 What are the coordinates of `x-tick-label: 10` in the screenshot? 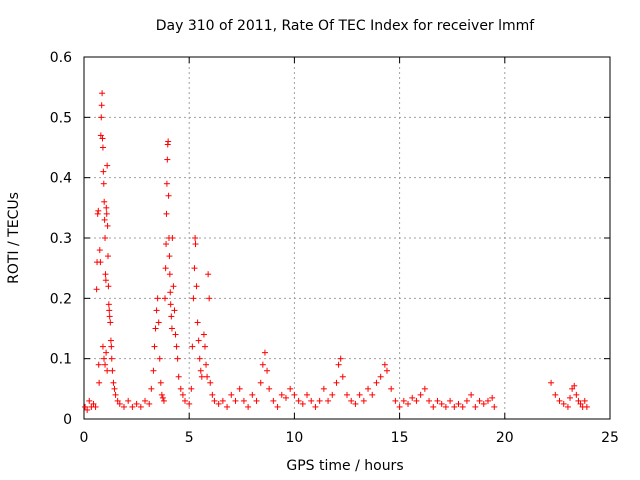 It's located at (294, 438).